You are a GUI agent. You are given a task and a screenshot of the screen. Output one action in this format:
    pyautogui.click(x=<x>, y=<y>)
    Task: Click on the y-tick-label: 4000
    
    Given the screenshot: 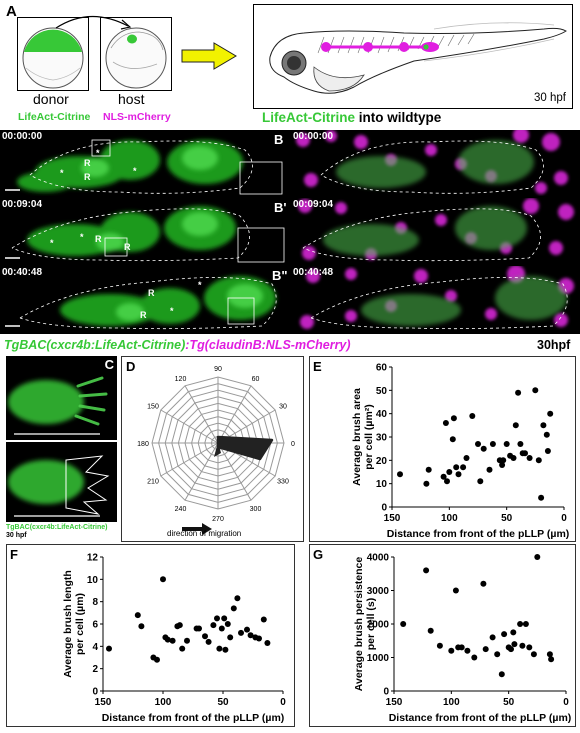 What is the action you would take?
    pyautogui.click(x=378, y=558)
    